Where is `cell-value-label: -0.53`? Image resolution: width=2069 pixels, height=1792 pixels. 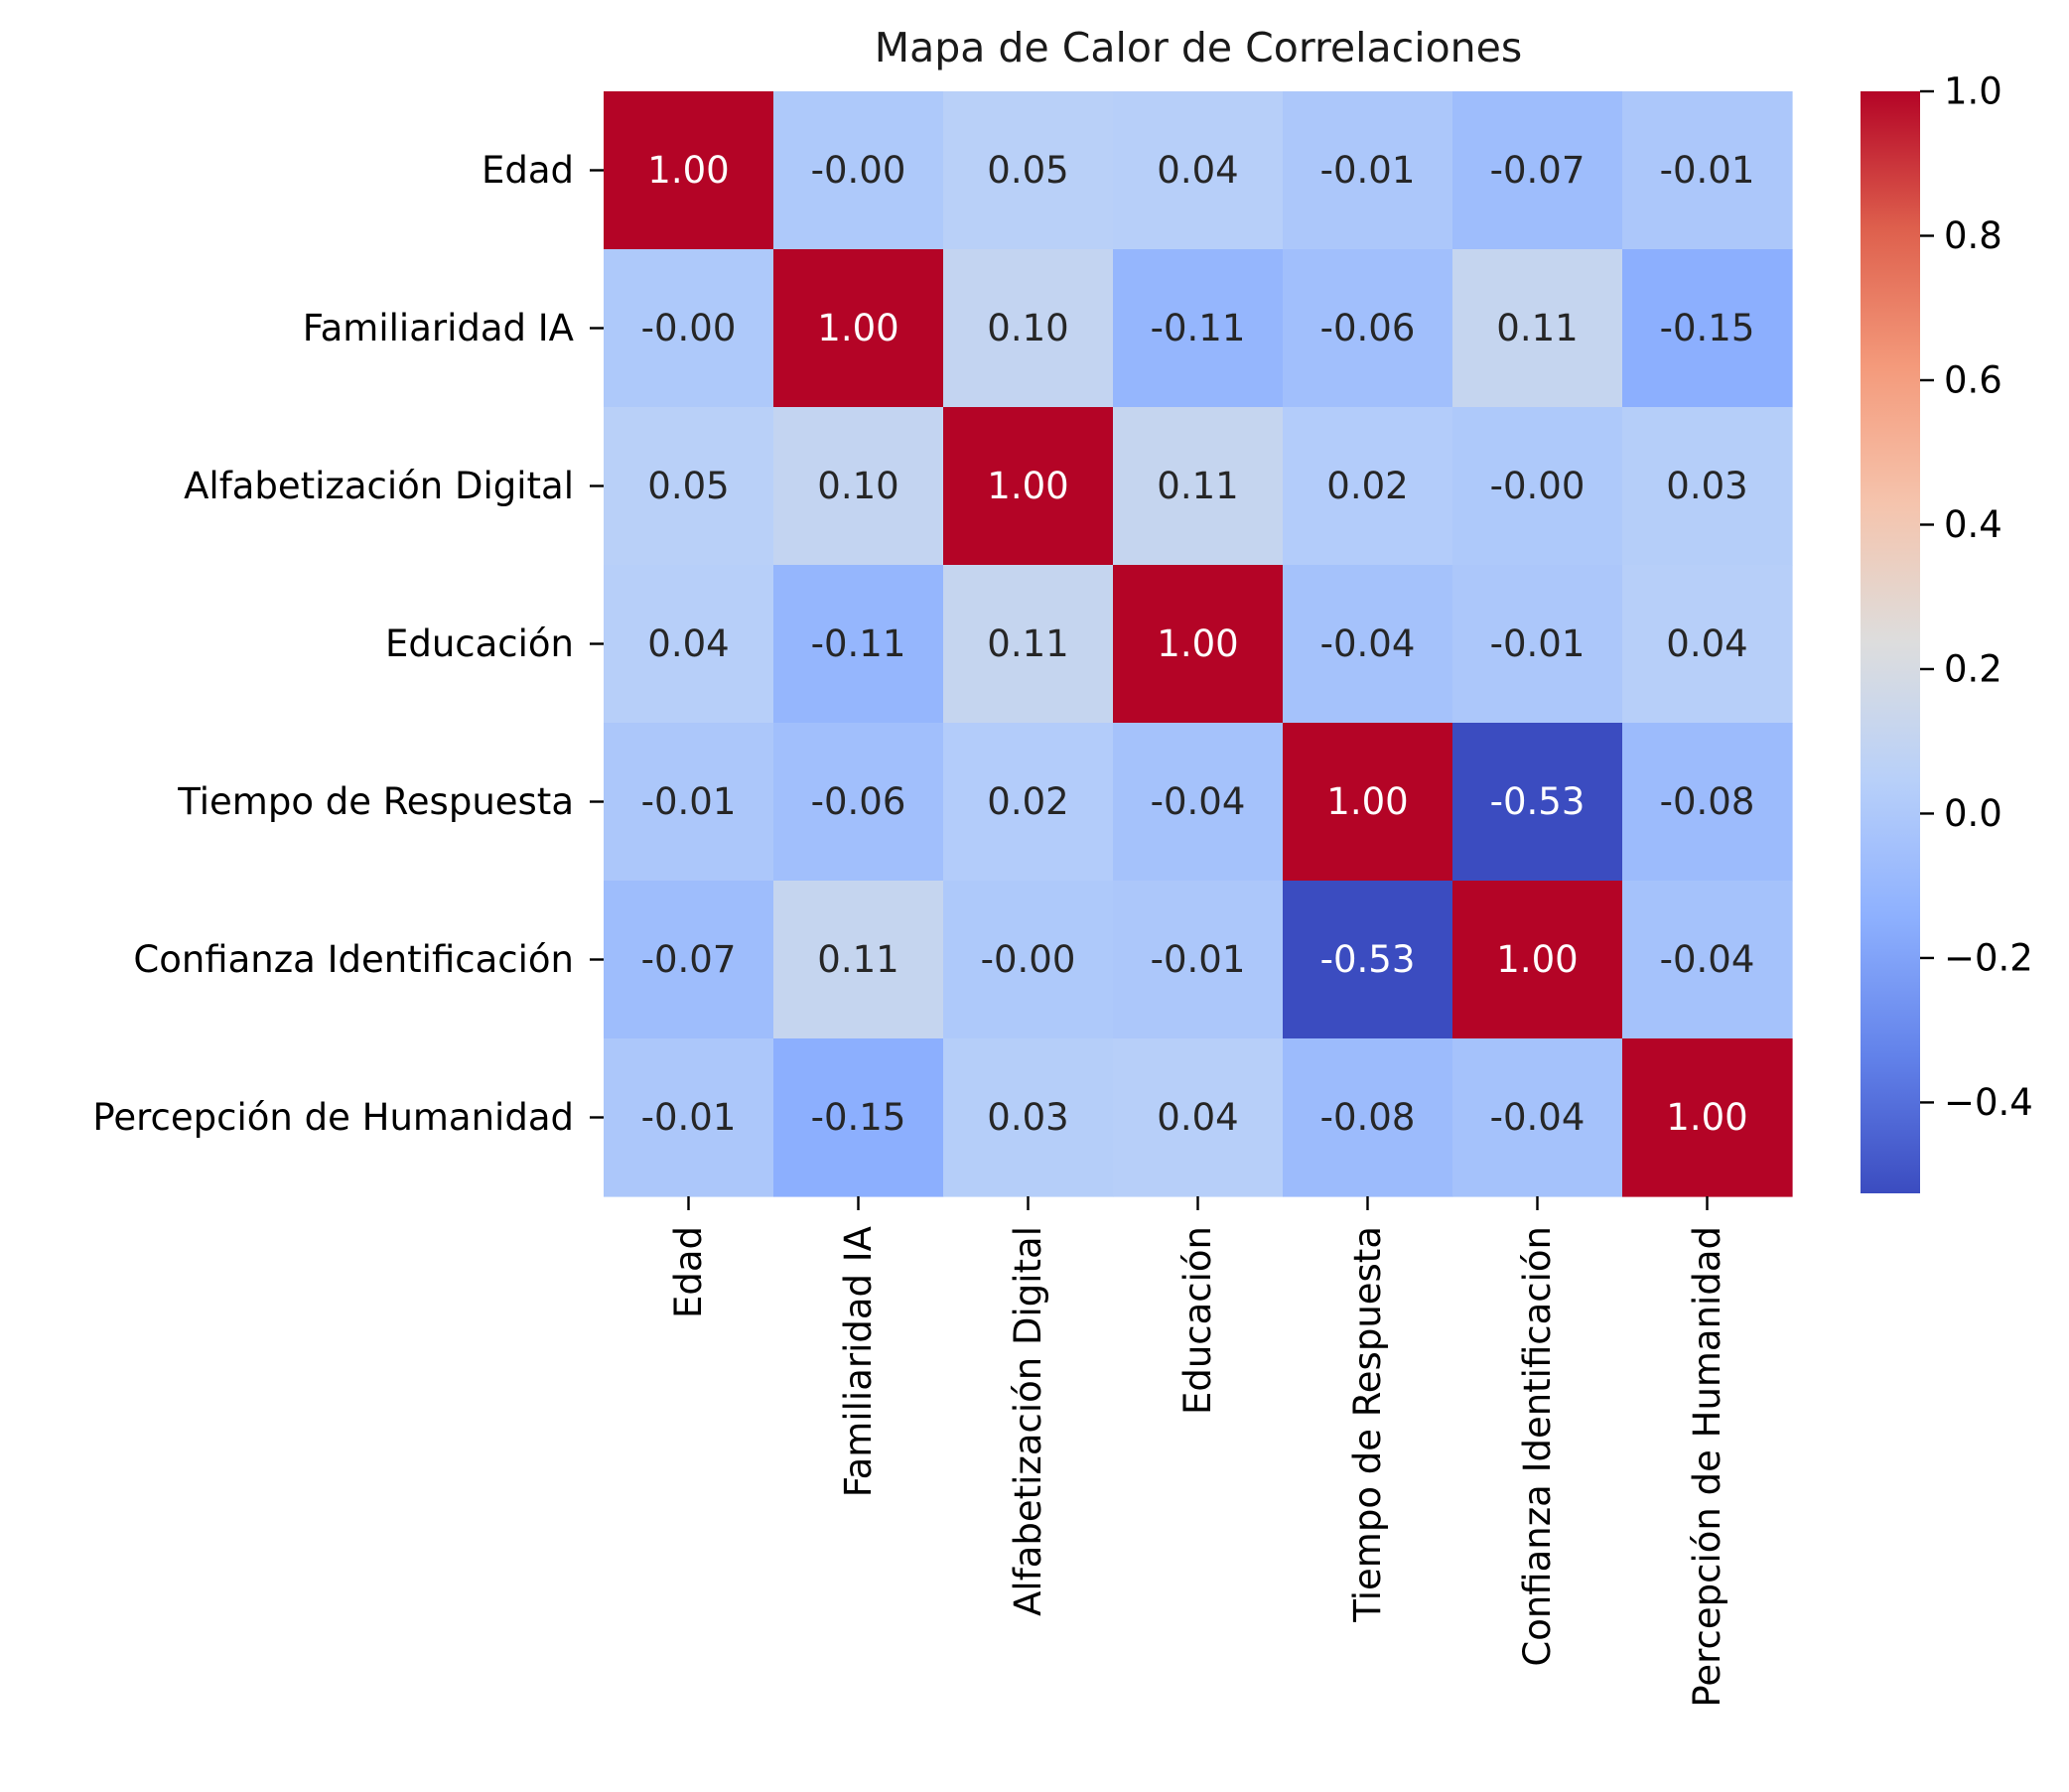
cell-value-label: -0.53 is located at coordinates (1538, 801).